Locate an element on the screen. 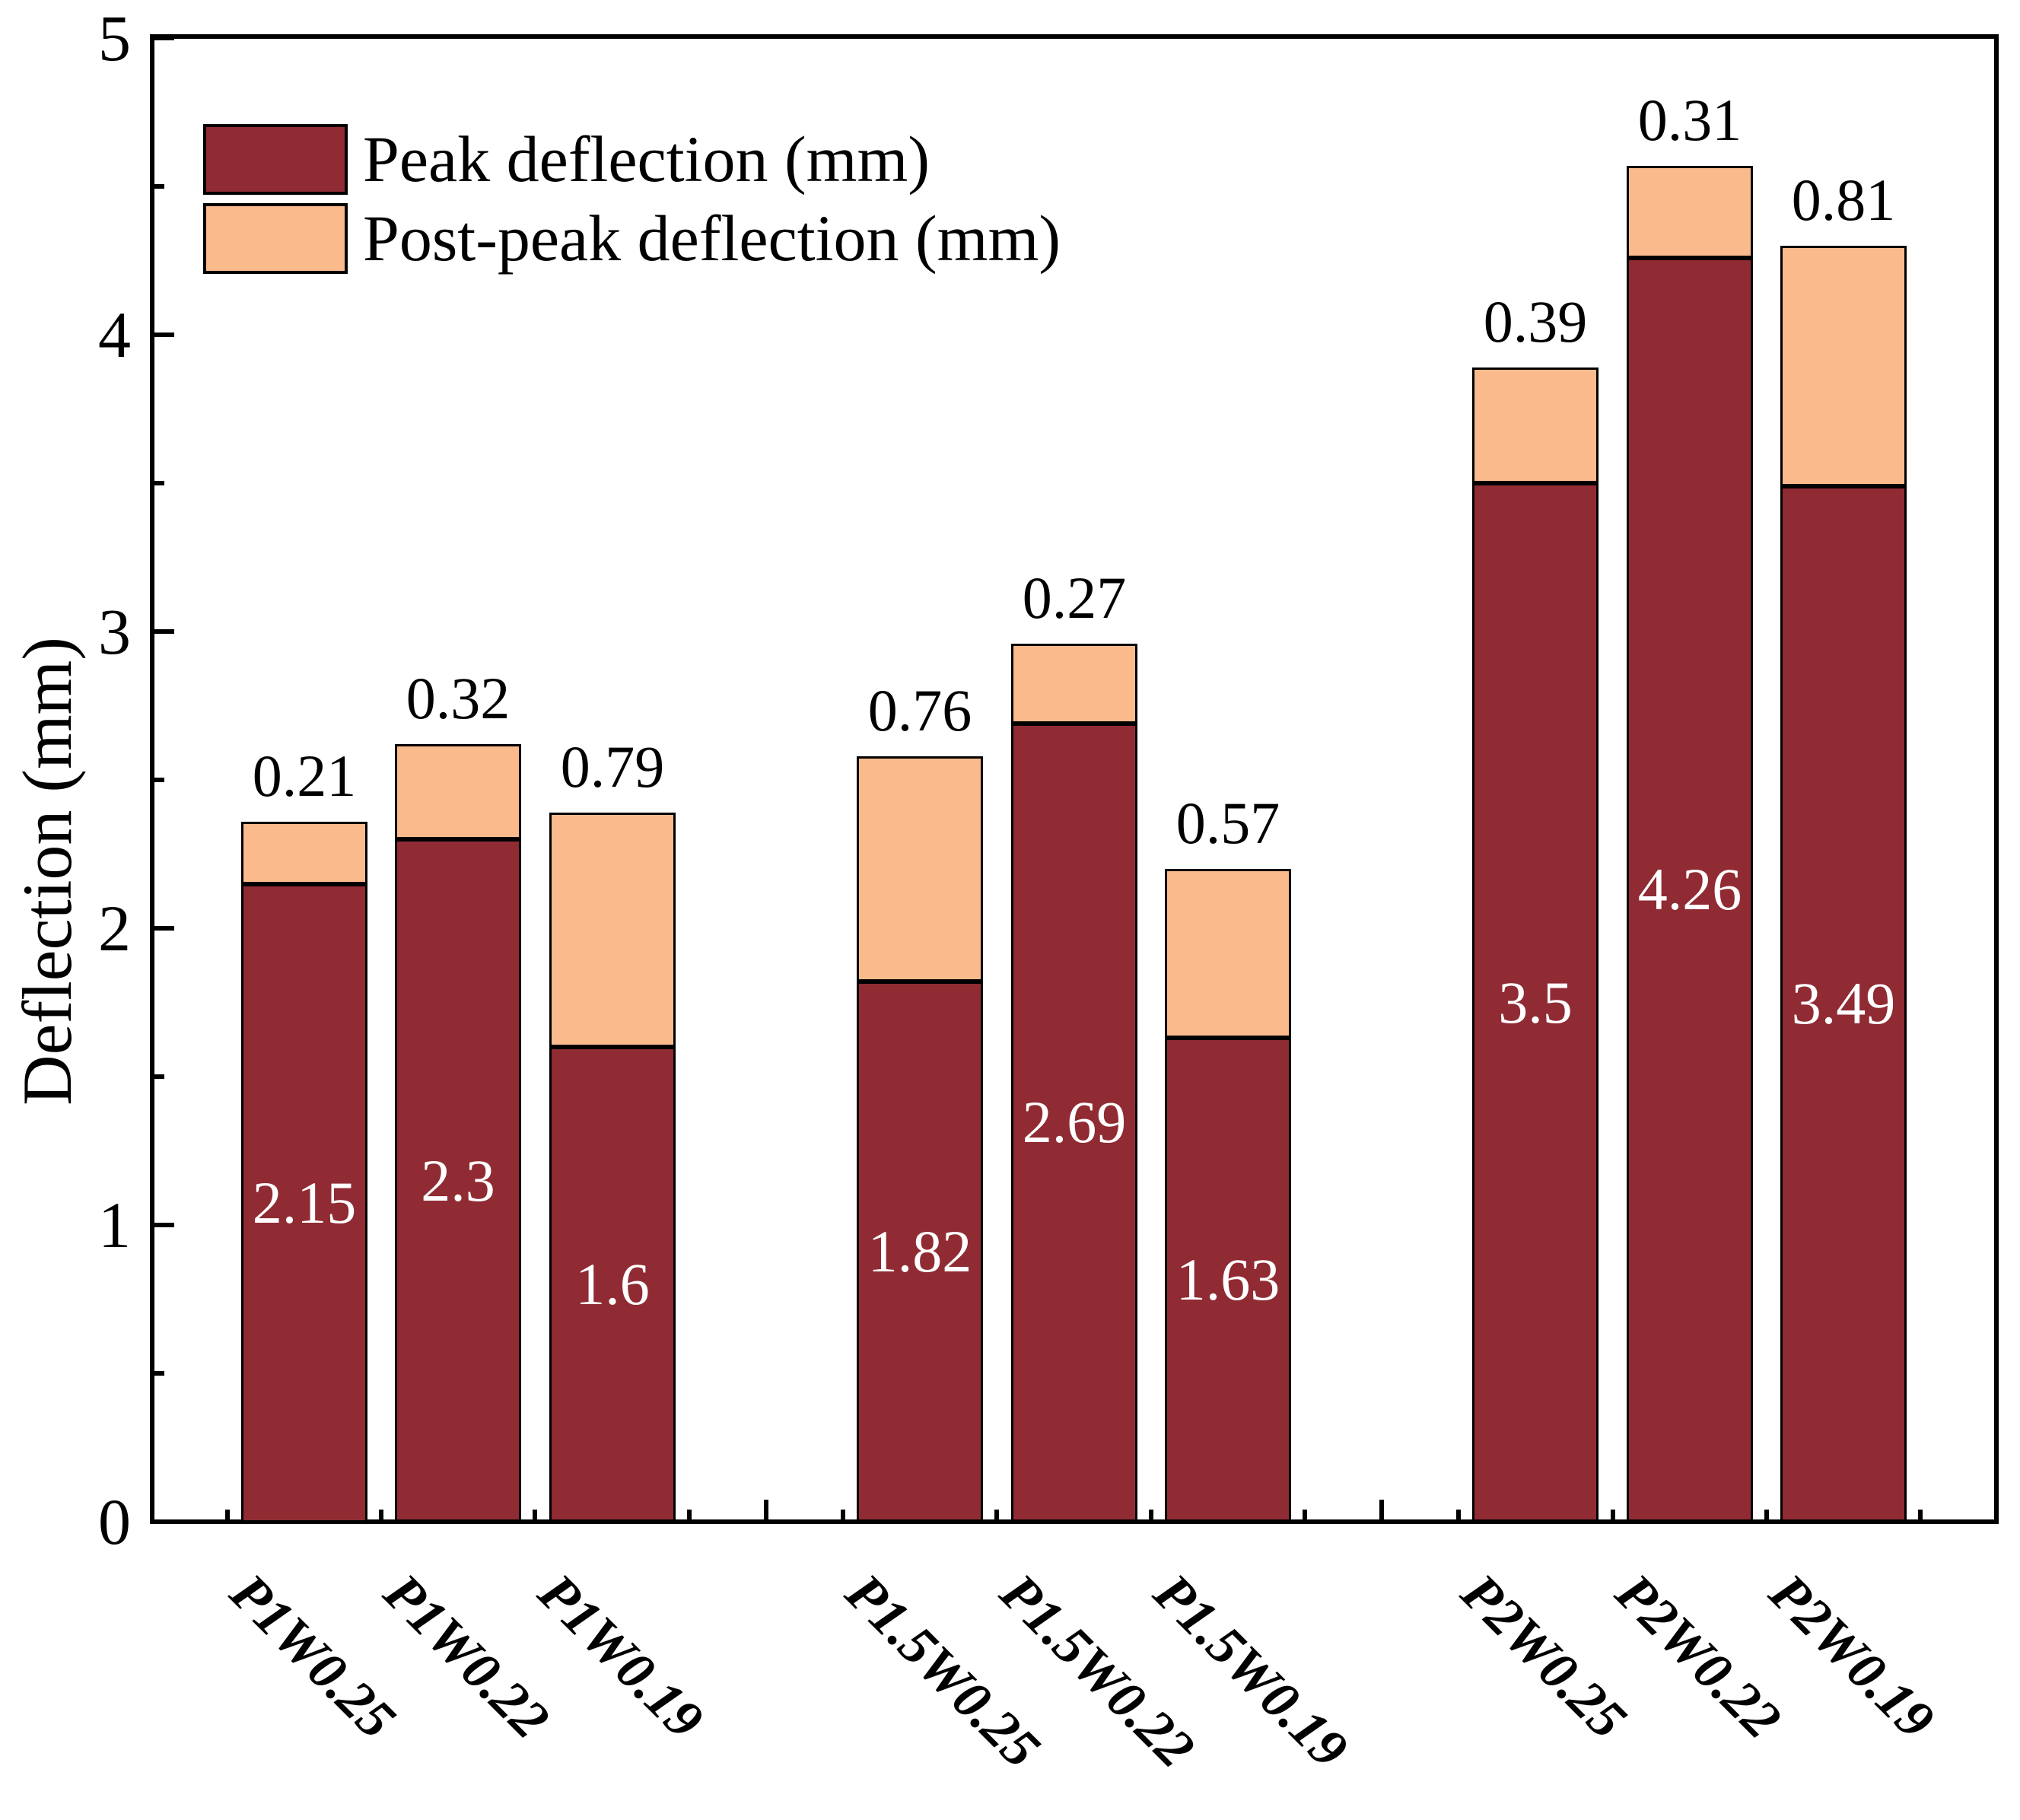 This screenshot has height=1820, width=2020. bar-segment-peak-P1.5W0.25 is located at coordinates (920, 1252).